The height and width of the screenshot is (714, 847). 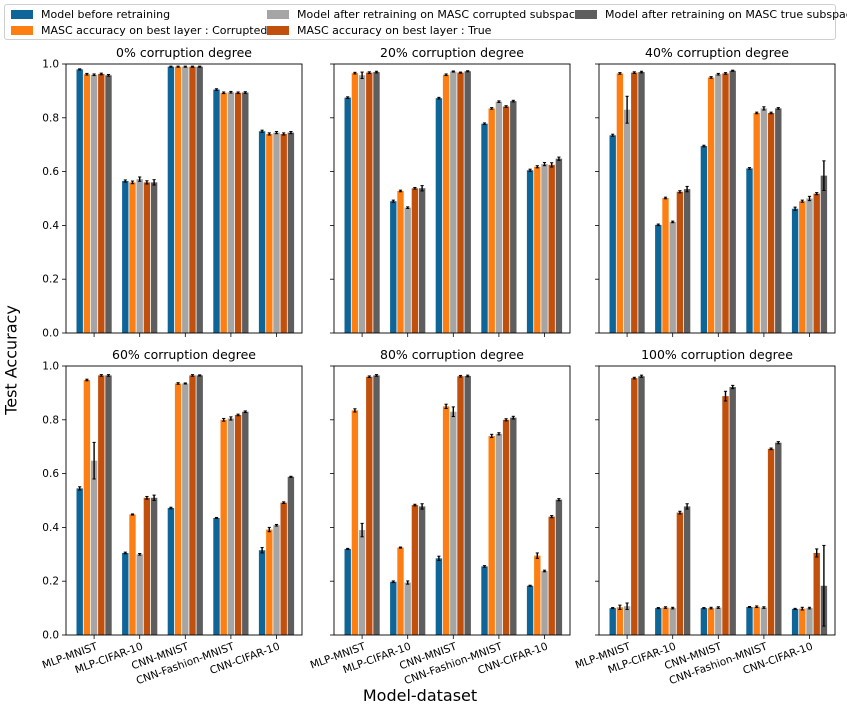 I want to click on subplot-title: 60% corruption degree, so click(x=184, y=354).